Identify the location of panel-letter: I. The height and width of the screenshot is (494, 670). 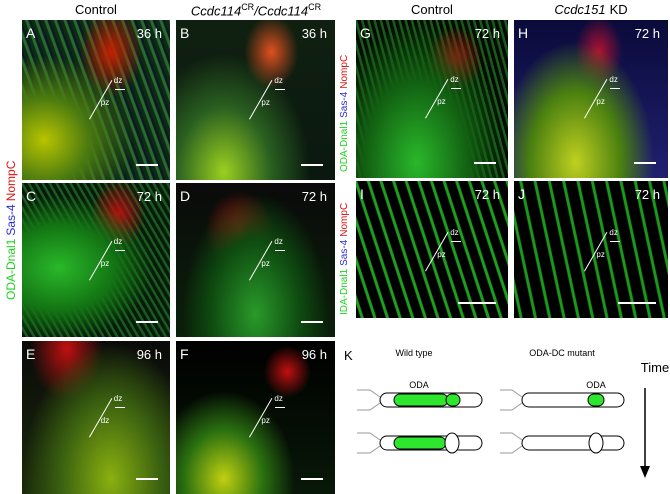
(362, 194).